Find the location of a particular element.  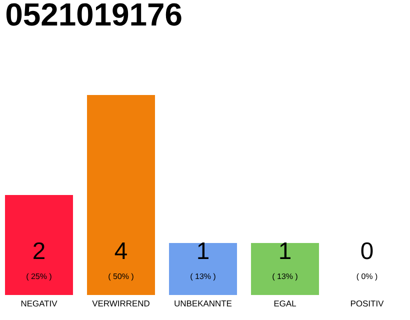

x-tick-label: NEGATIV is located at coordinates (39, 303).